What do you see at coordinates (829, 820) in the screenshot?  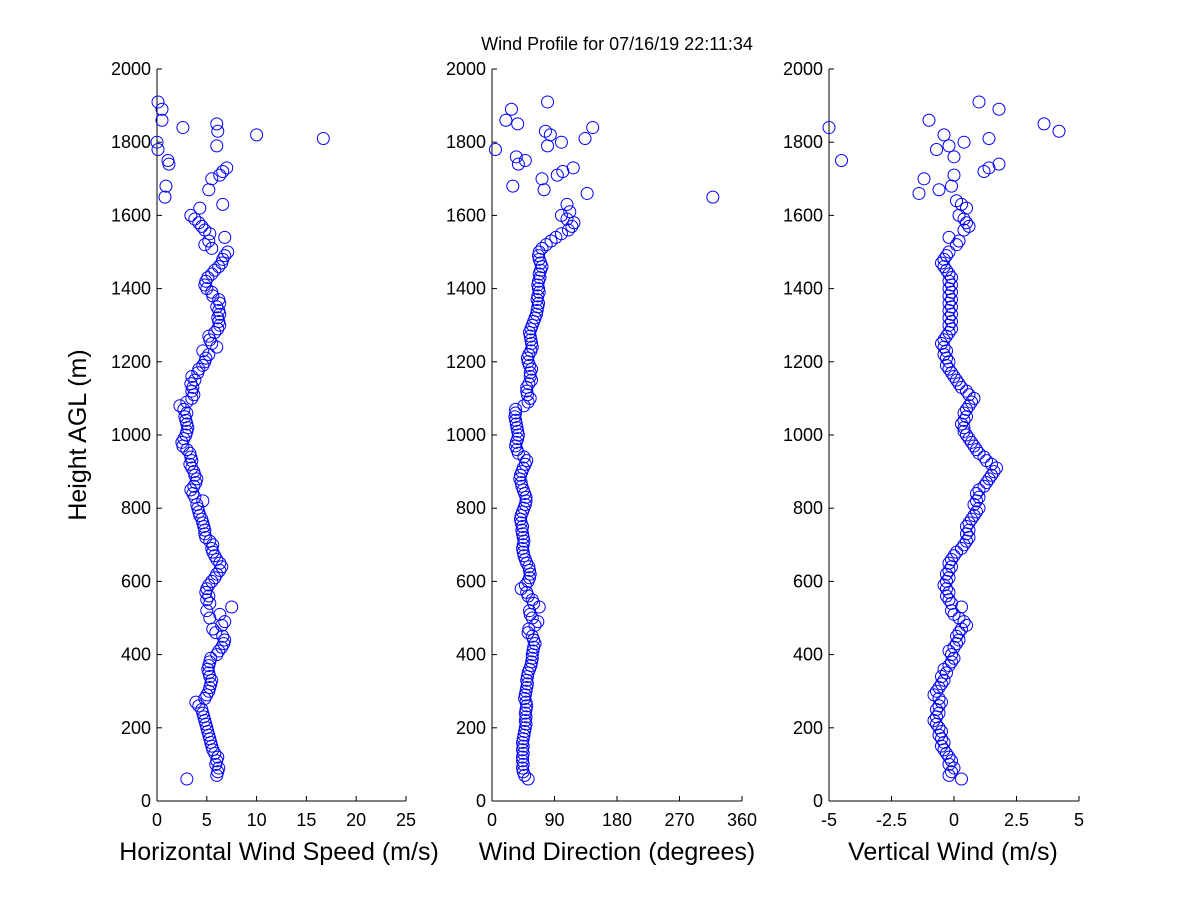 I see `x-tick-label-vertical: -5` at bounding box center [829, 820].